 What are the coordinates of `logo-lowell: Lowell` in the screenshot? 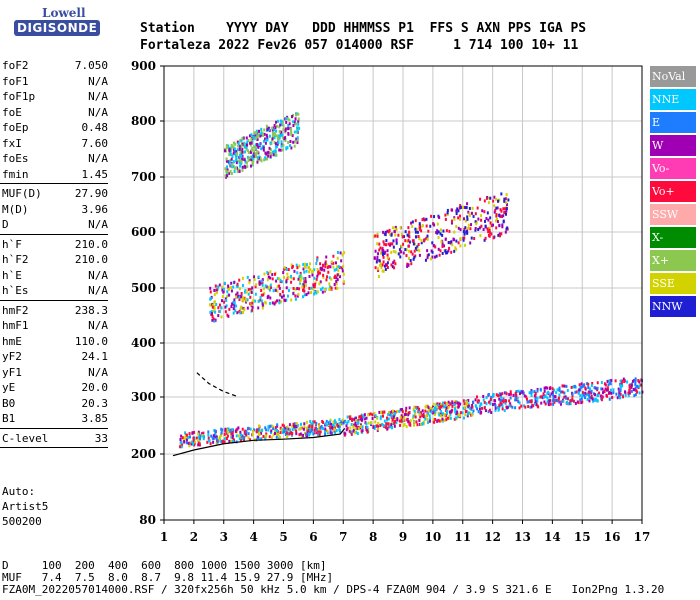 It's located at (64, 13).